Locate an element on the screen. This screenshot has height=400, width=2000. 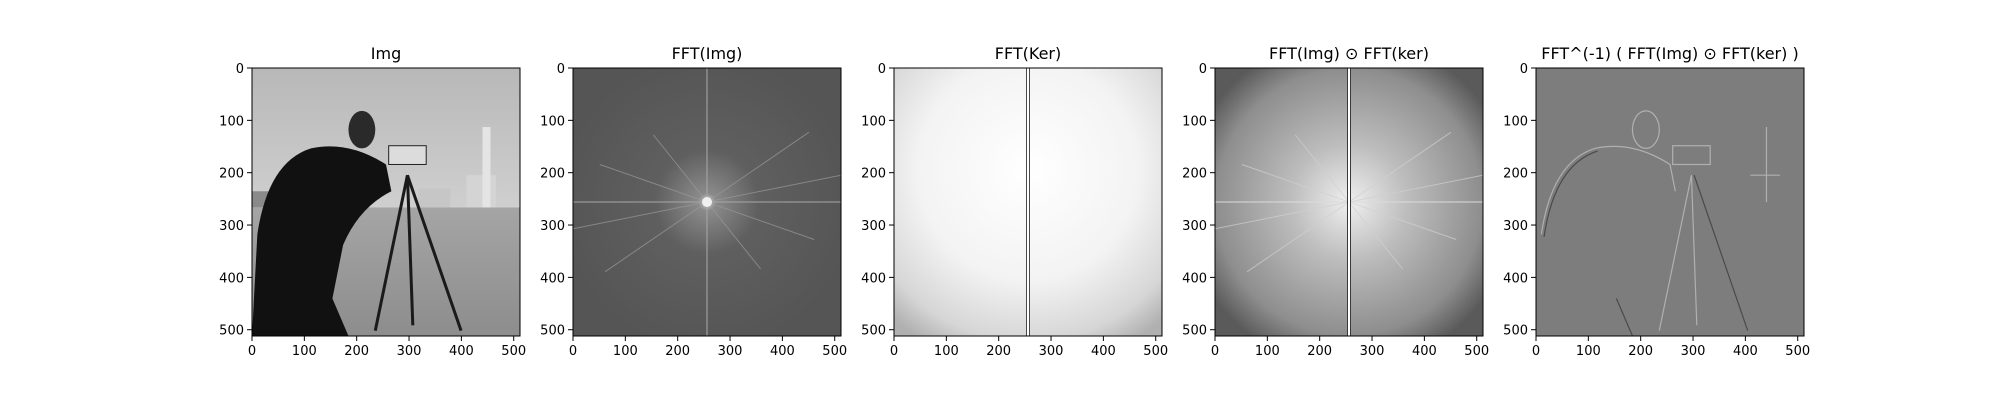
tower is located at coordinates (486, 167).